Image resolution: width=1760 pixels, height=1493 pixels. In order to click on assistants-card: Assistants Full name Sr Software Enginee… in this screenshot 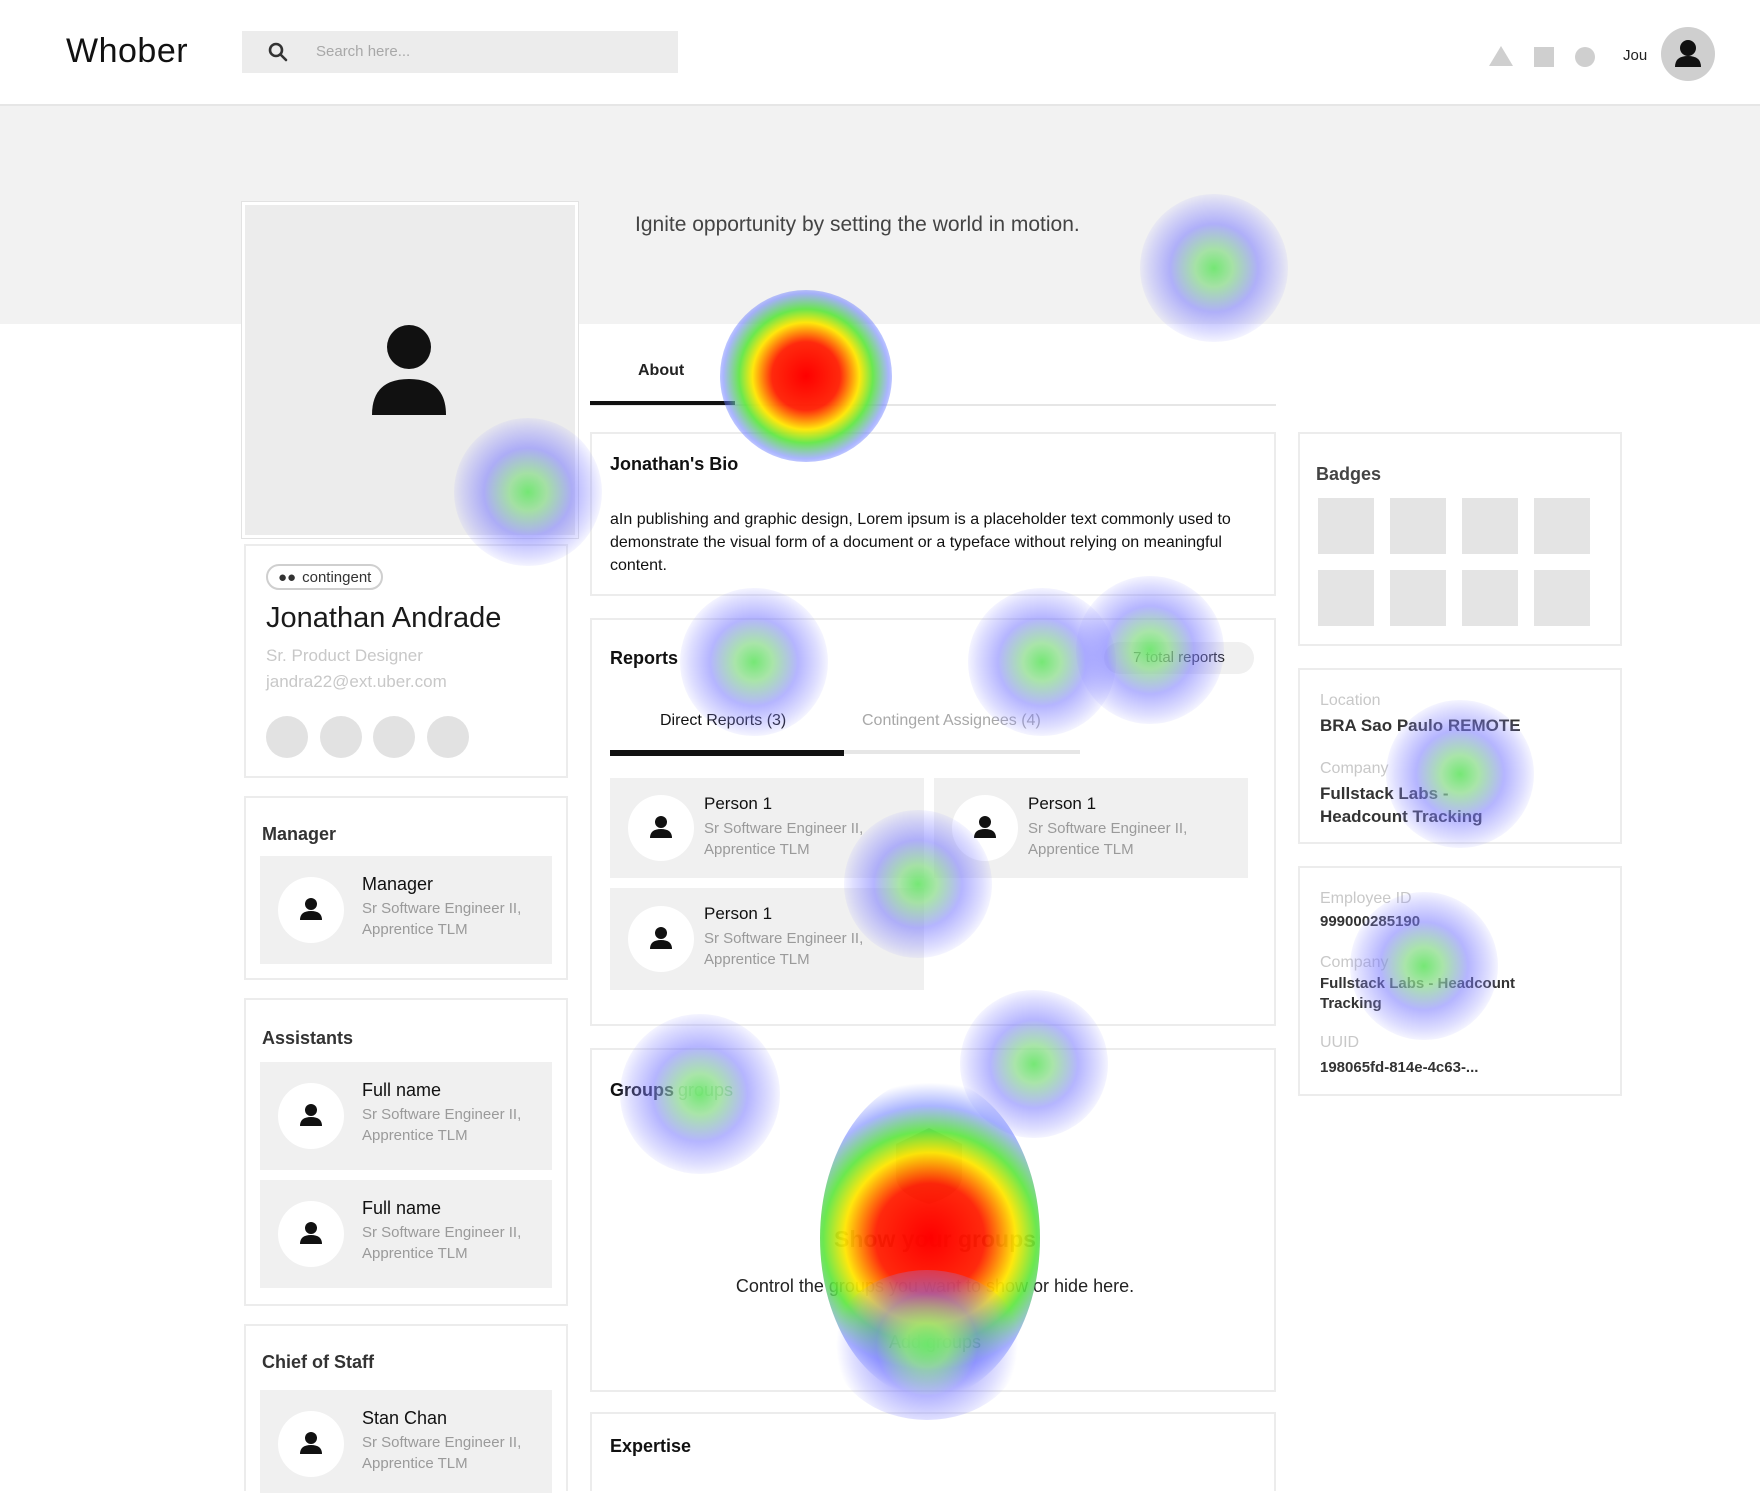, I will do `click(406, 1152)`.